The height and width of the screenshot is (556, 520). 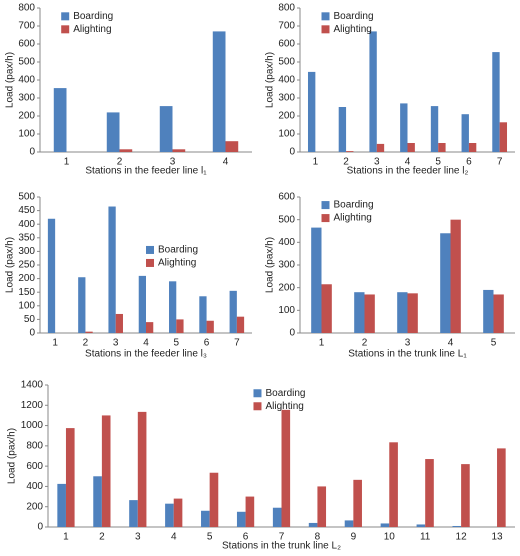 I want to click on x-tick-label: 7, so click(x=282, y=537).